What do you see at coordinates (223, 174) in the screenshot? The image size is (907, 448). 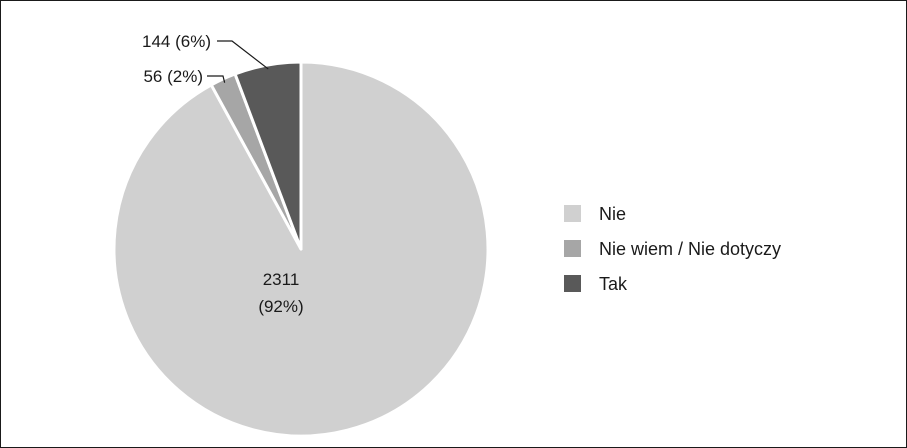 I see `data-labels: 2311 (92%) 56 (2%) 144 (6%)` at bounding box center [223, 174].